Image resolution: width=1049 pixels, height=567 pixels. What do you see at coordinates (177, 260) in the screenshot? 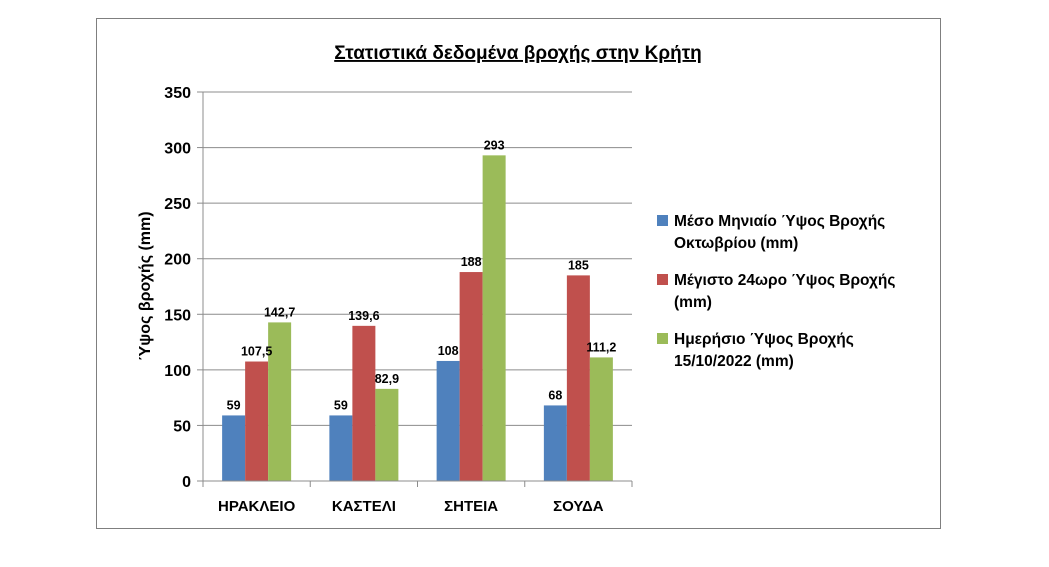
I see `y-tick-label: 200` at bounding box center [177, 260].